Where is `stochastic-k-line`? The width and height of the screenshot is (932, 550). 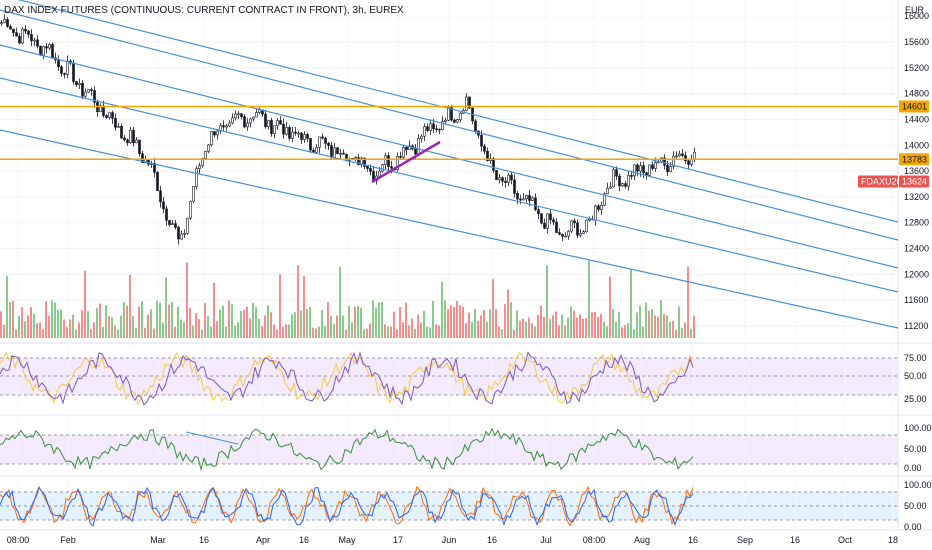
stochastic-k-line is located at coordinates (347, 506).